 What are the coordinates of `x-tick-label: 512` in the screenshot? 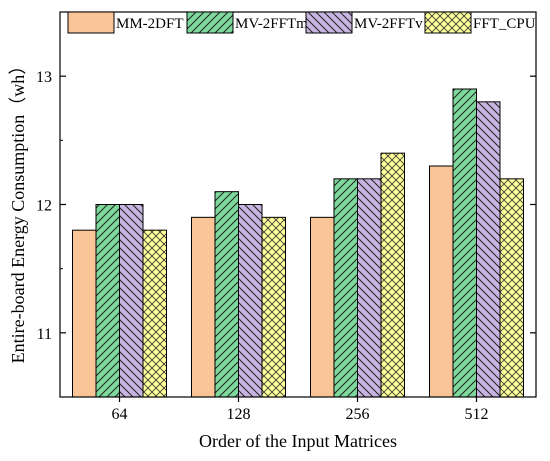 It's located at (477, 414).